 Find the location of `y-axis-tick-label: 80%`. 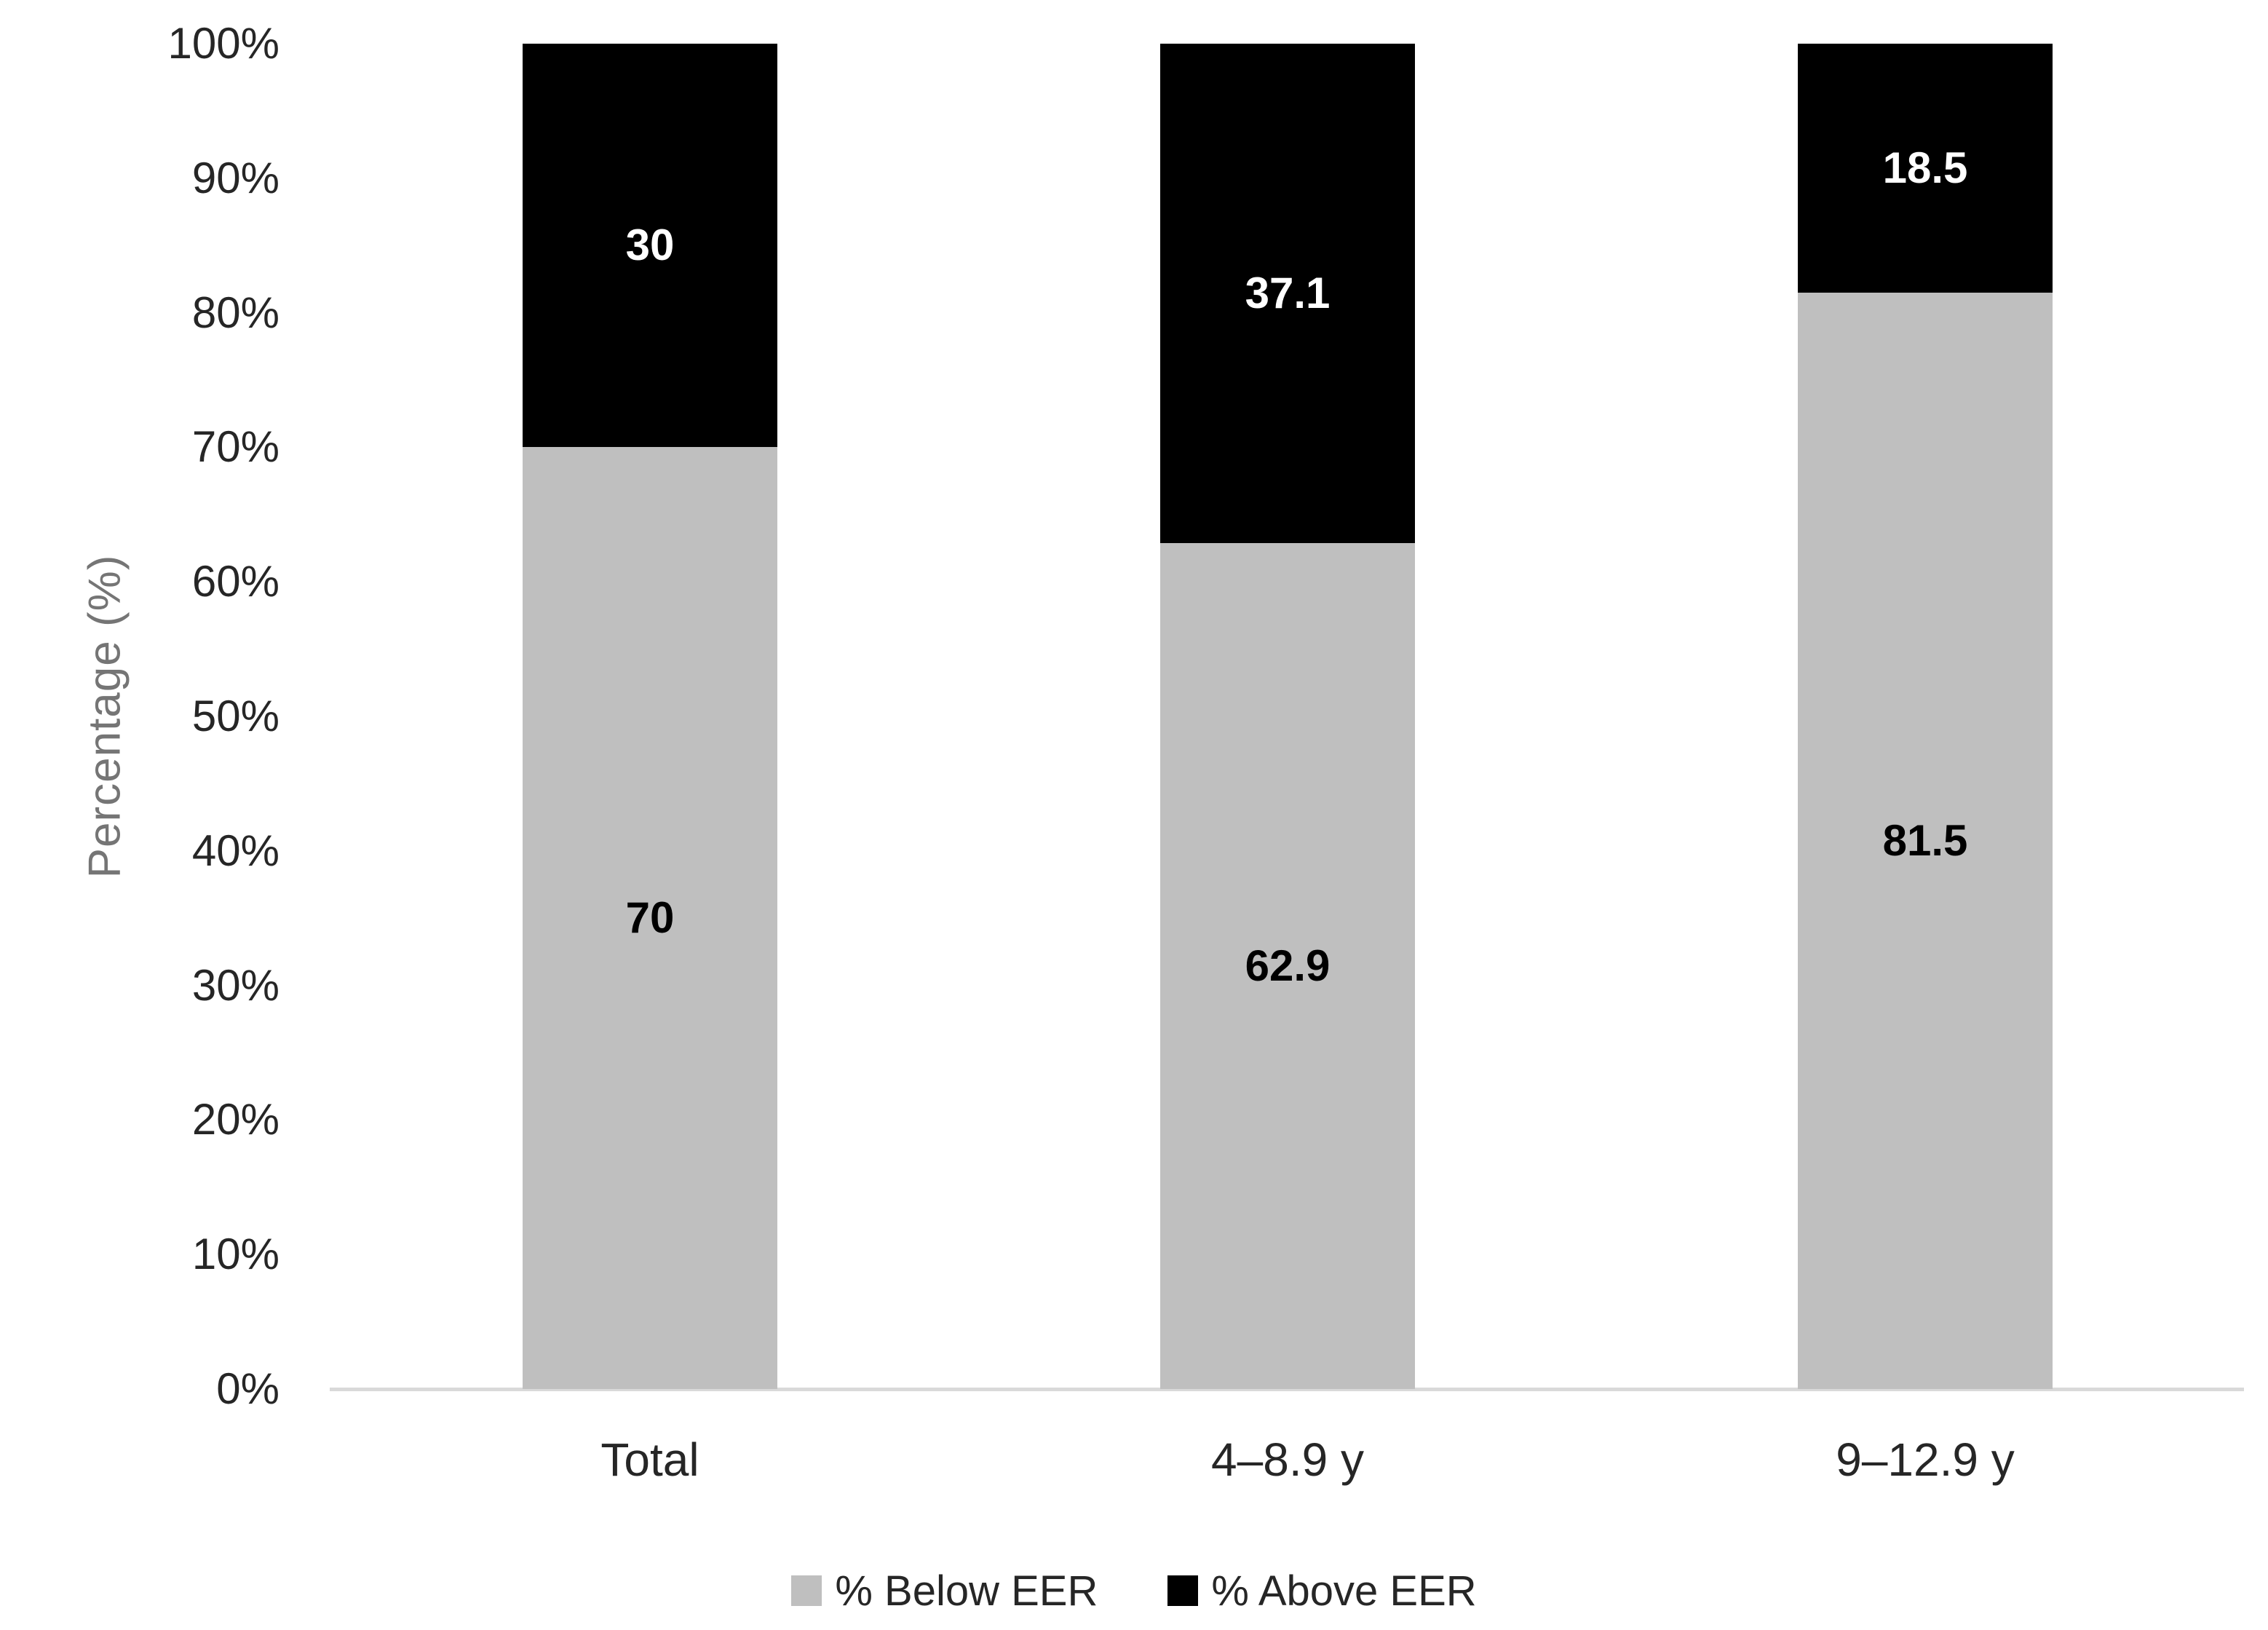

y-axis-tick-label: 80% is located at coordinates (235, 312).